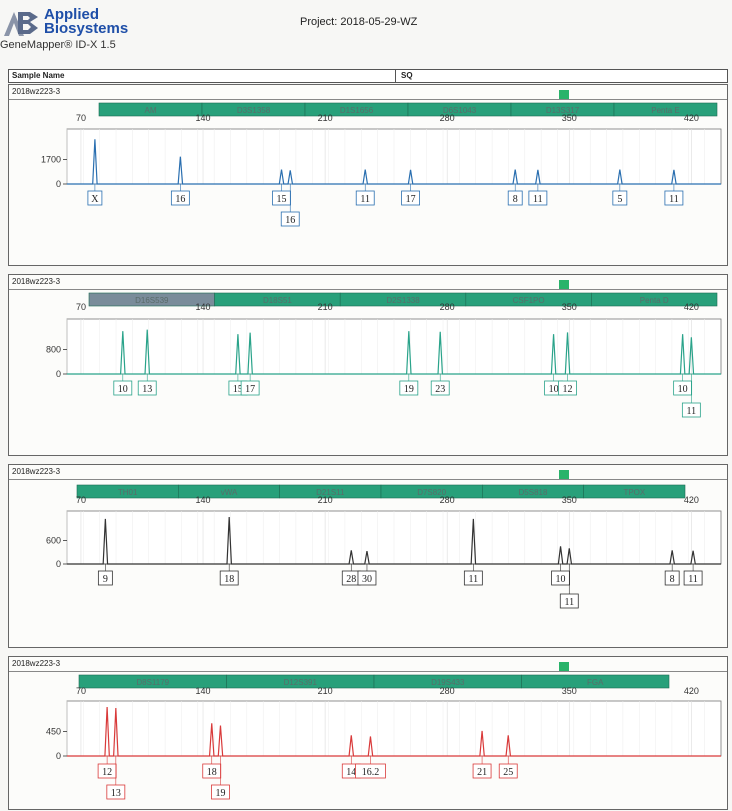  Describe the element at coordinates (212, 772) in the screenshot. I see `allele-call-label: 18` at that location.